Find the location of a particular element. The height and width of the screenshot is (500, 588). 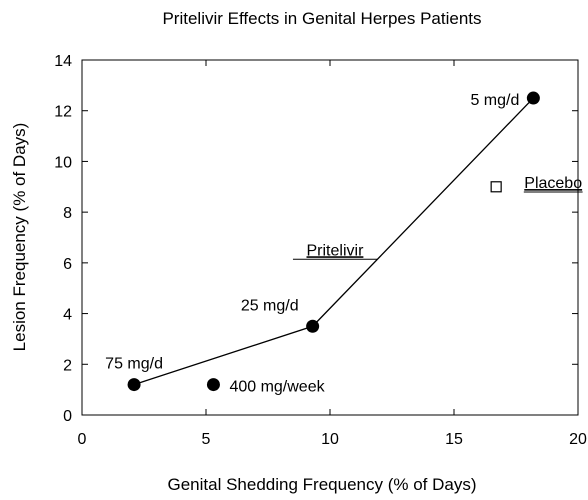

y-tick-label: 10 is located at coordinates (63, 162).